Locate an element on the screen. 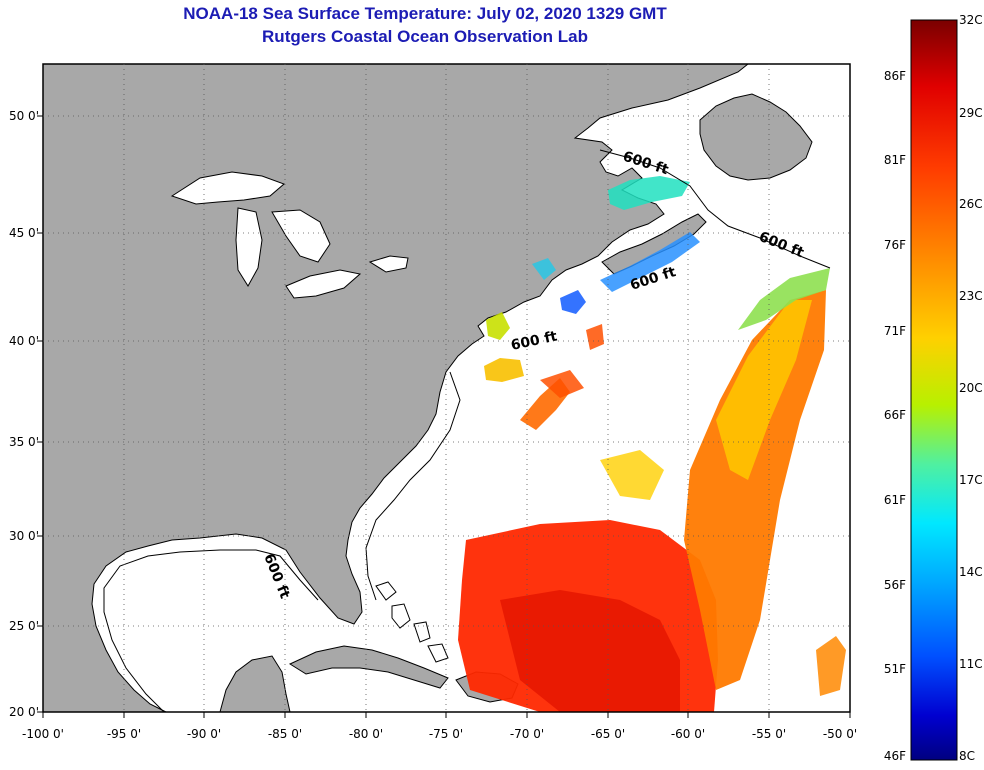 The height and width of the screenshot is (770, 984). sst-swath-shelf-lime is located at coordinates (498, 326).